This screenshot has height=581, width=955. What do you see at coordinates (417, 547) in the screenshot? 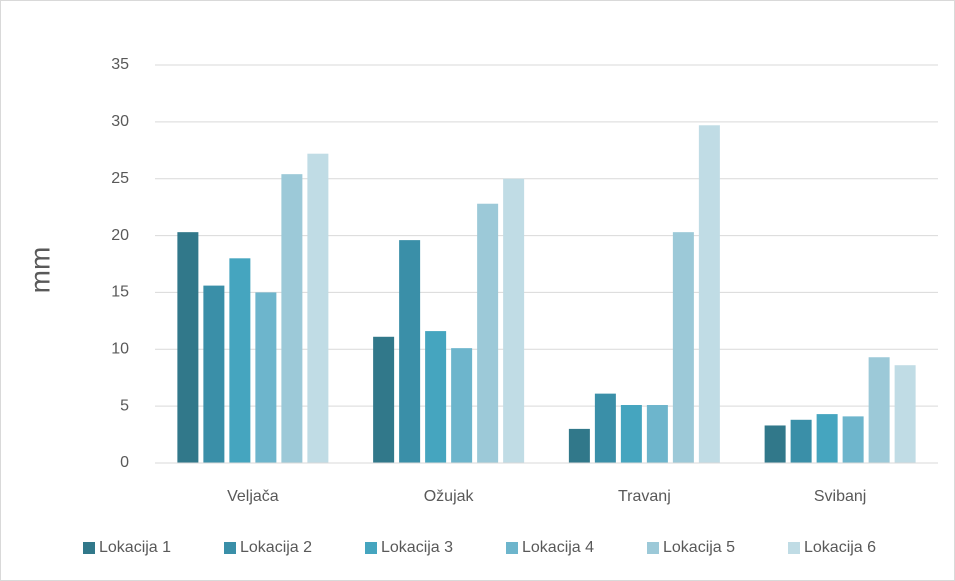
I see `legend-label: Lokacija 3` at bounding box center [417, 547].